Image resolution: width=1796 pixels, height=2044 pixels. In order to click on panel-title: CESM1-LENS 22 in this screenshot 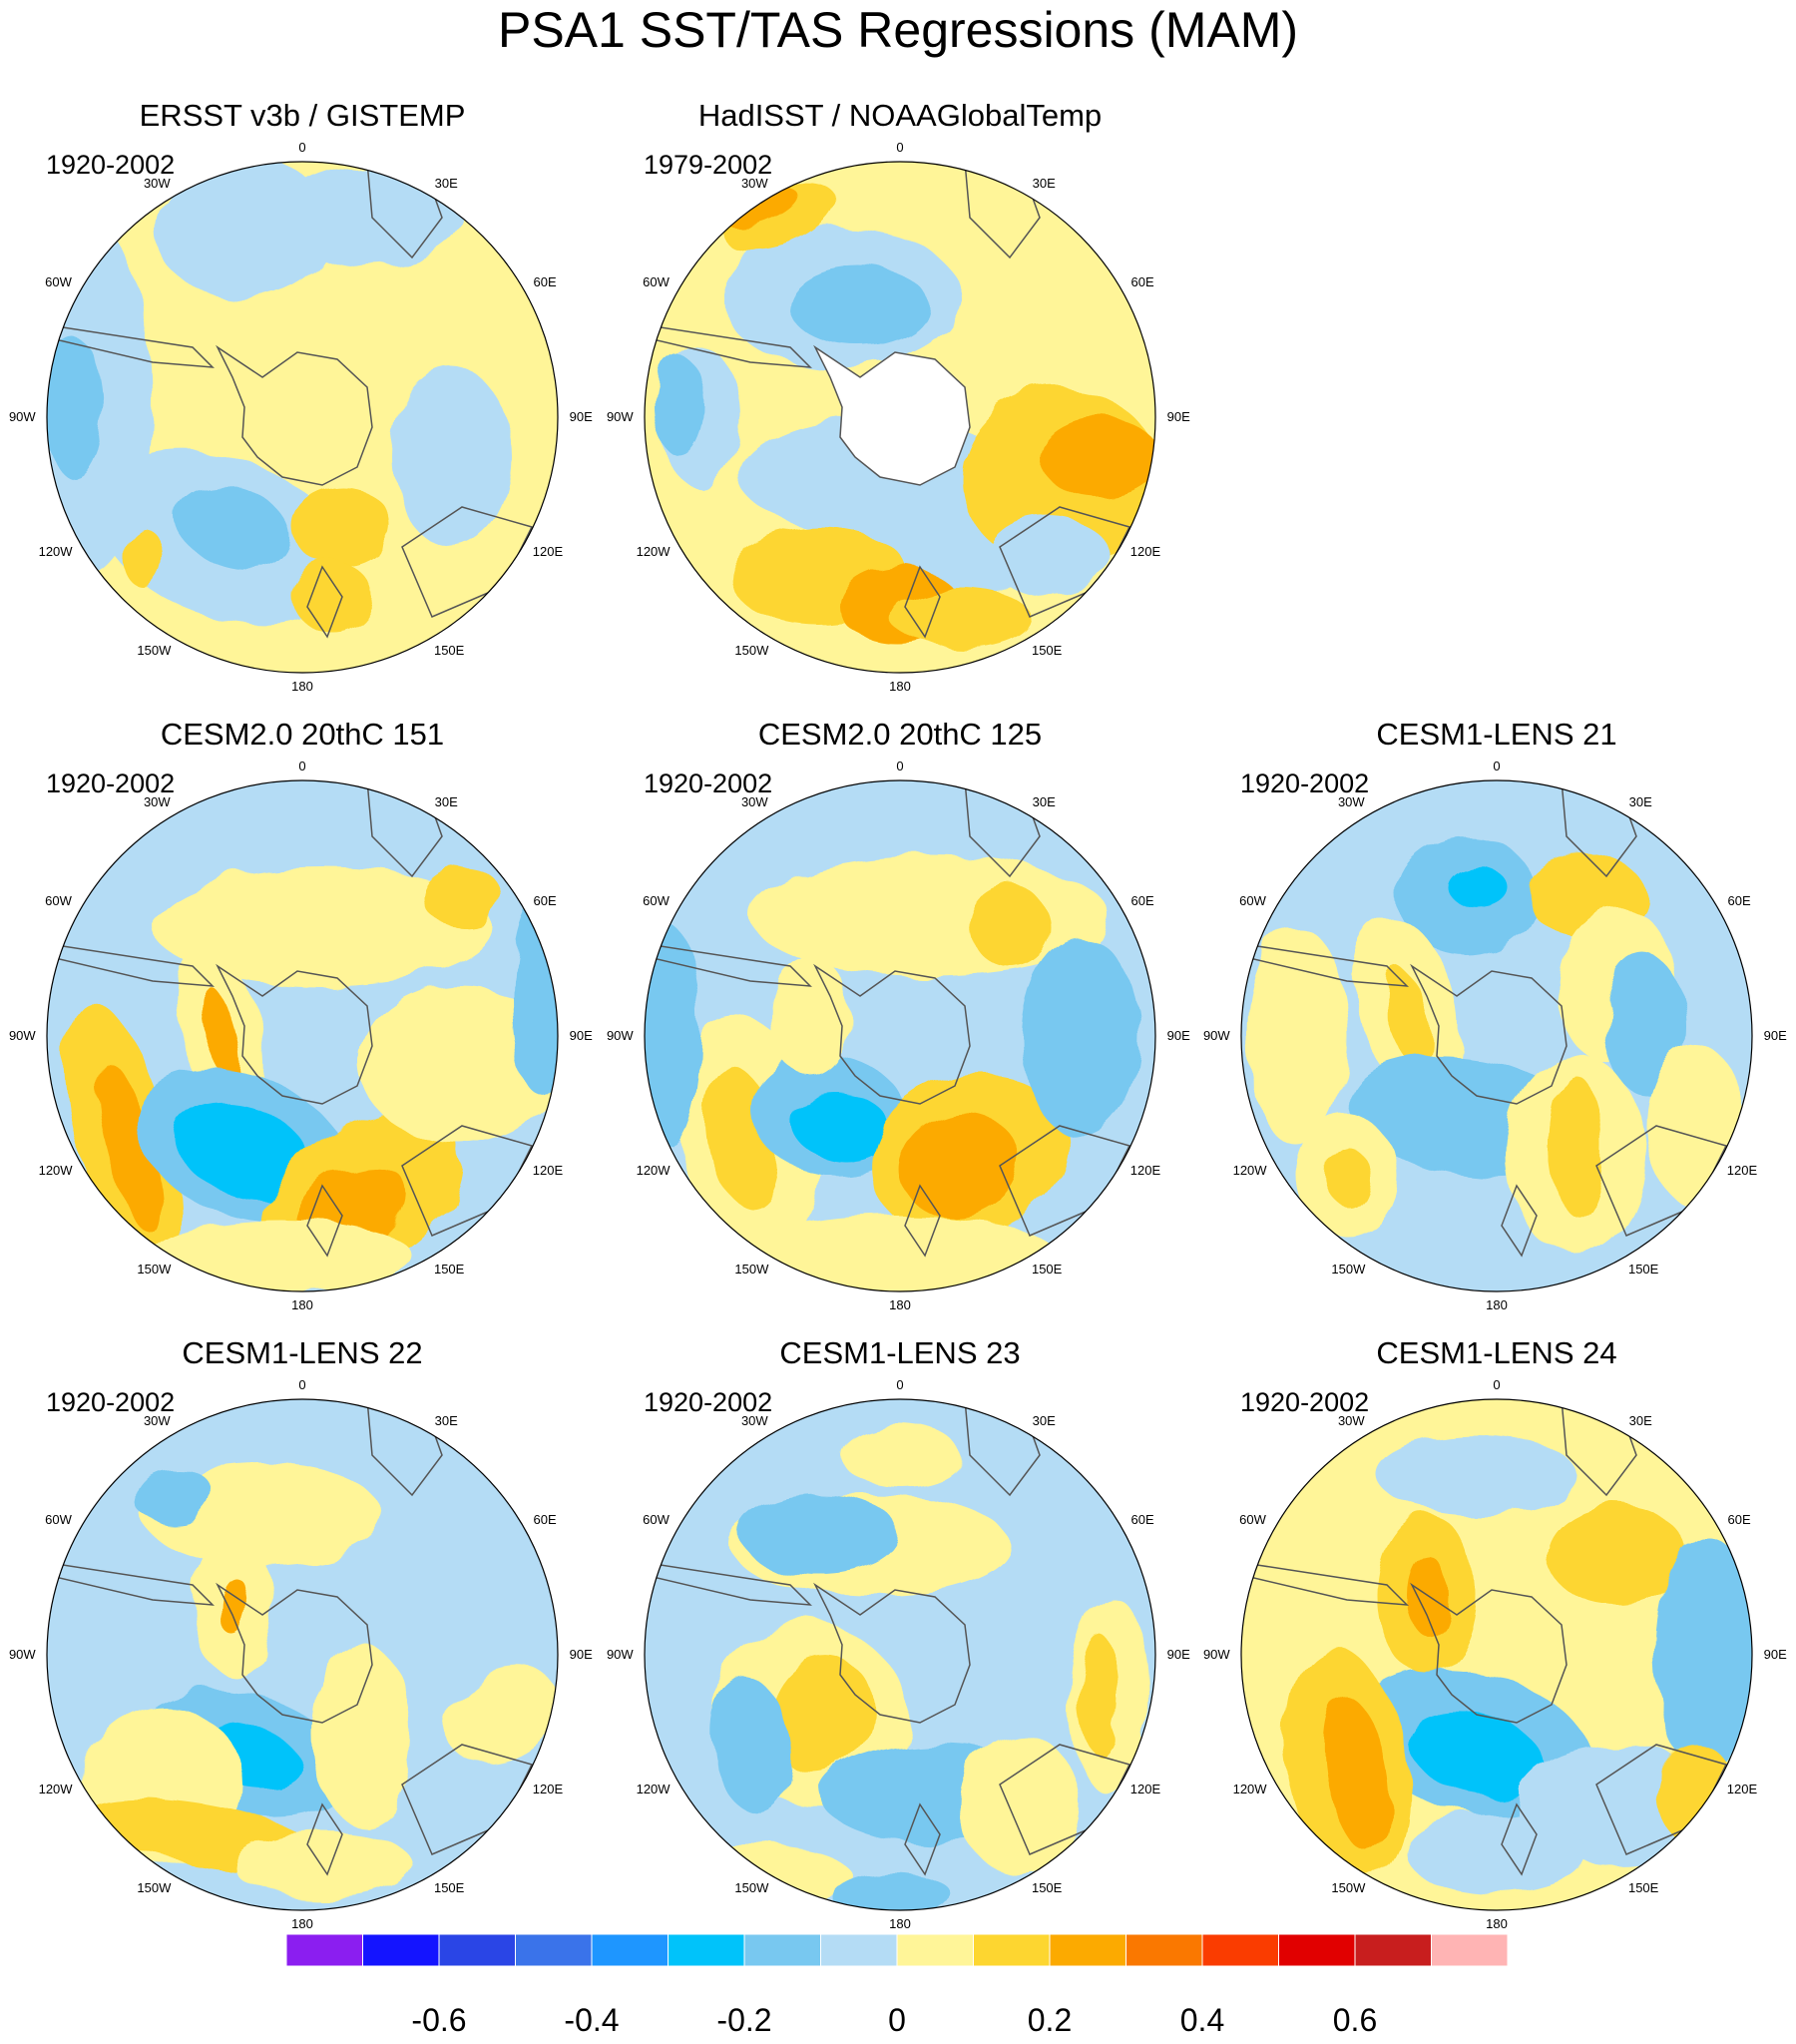, I will do `click(302, 1352)`.